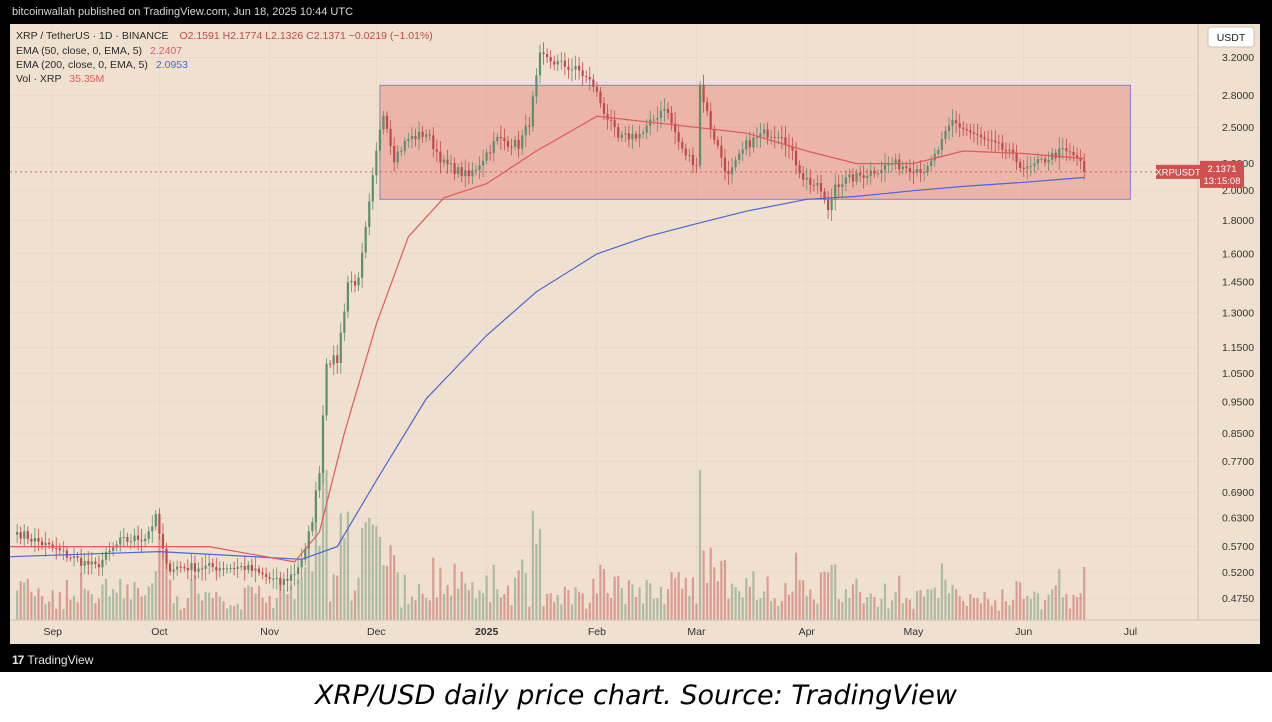 The width and height of the screenshot is (1272, 722). I want to click on y-tick-label: 0.4750, so click(1238, 599).